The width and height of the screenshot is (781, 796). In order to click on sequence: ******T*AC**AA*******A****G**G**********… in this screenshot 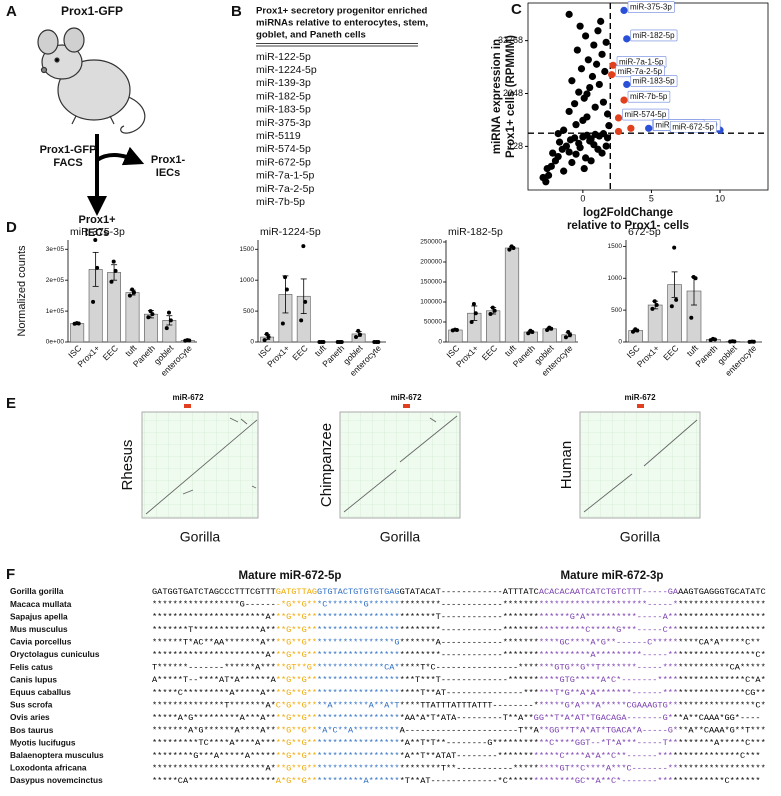, I will do `click(456, 643)`.